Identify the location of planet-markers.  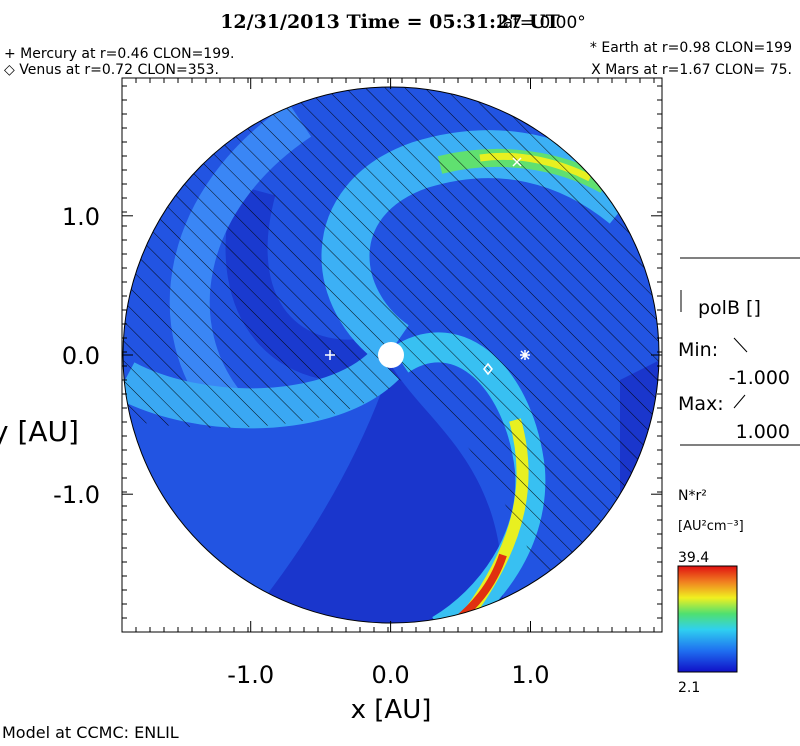
(427, 266).